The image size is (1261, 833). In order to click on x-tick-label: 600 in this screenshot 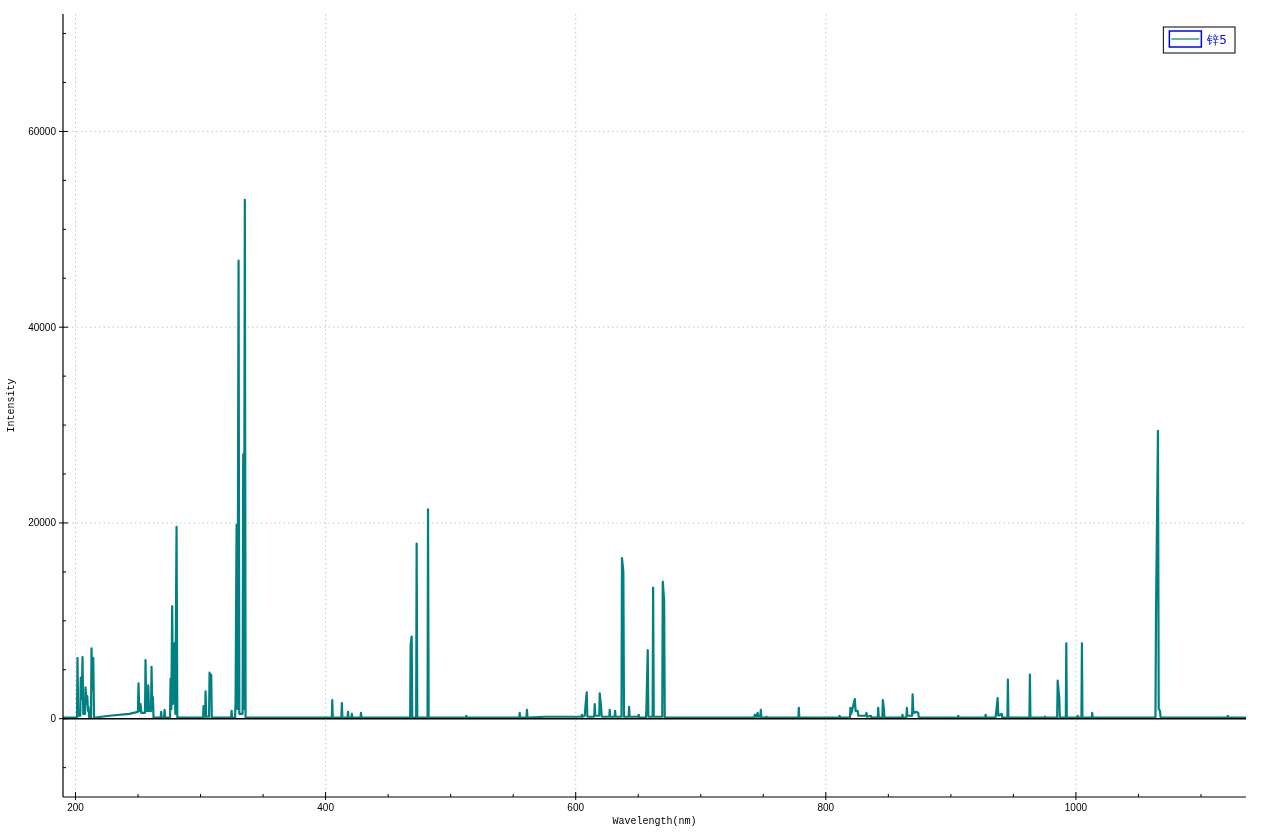, I will do `click(576, 807)`.